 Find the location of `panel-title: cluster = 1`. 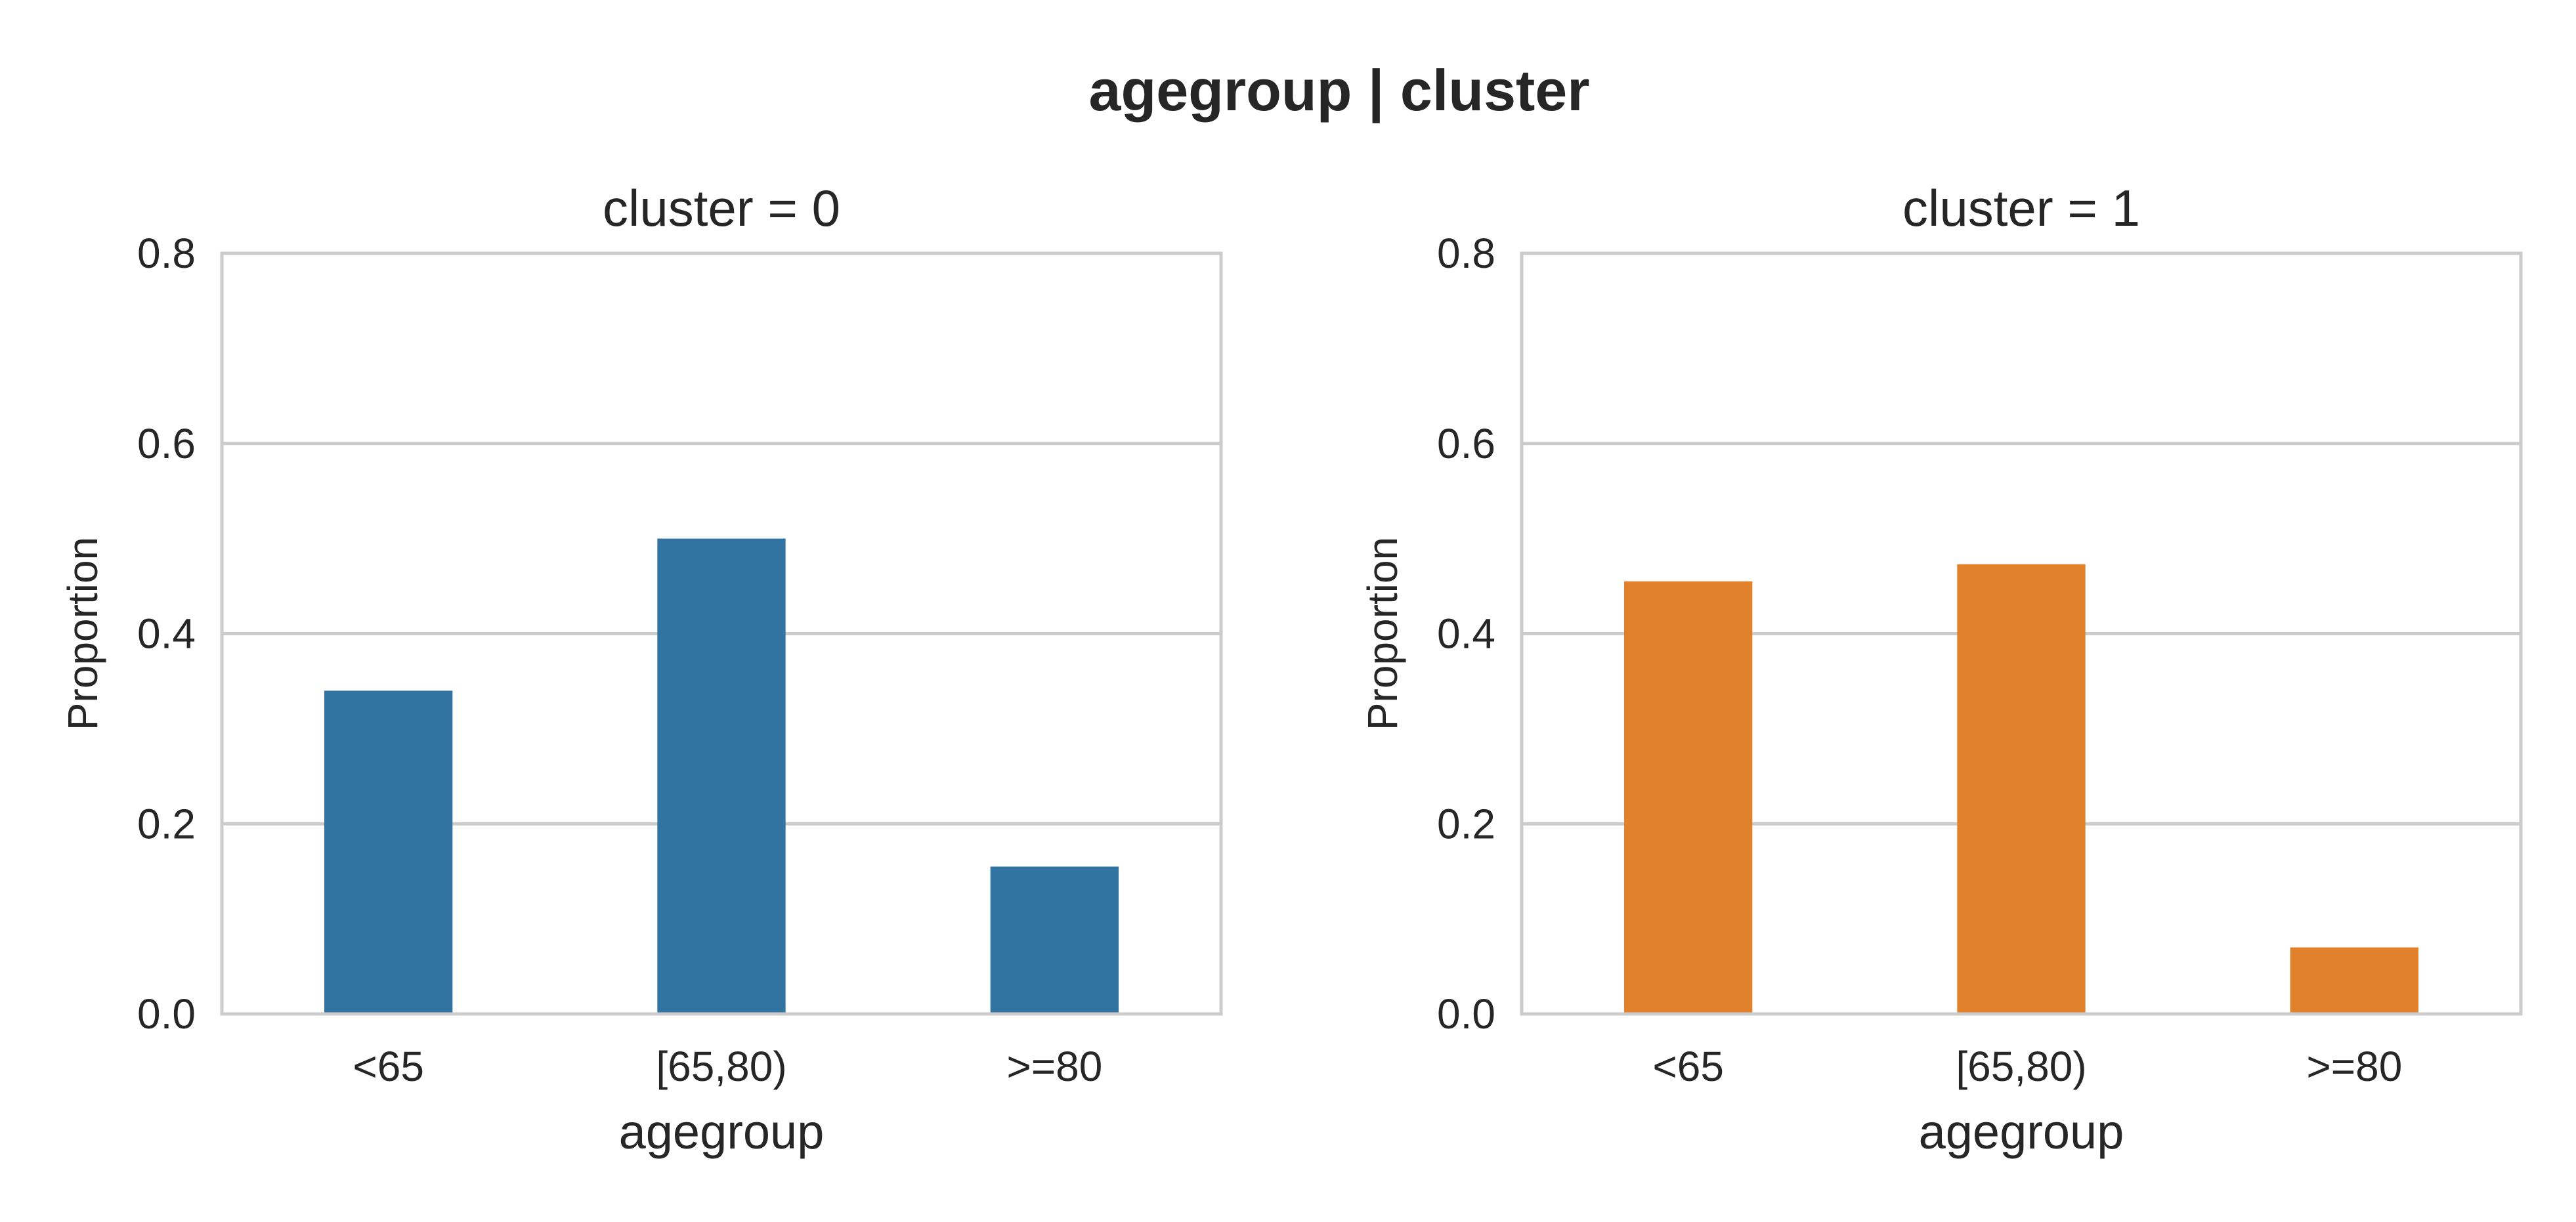

panel-title: cluster = 1 is located at coordinates (2021, 208).